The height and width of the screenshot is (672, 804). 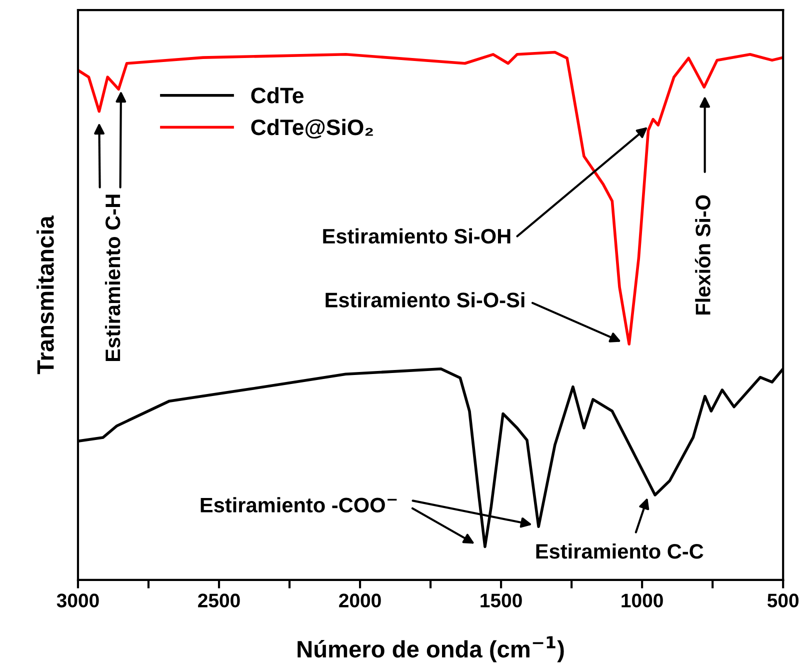 What do you see at coordinates (360, 601) in the screenshot?
I see `x-tick-label: 2000` at bounding box center [360, 601].